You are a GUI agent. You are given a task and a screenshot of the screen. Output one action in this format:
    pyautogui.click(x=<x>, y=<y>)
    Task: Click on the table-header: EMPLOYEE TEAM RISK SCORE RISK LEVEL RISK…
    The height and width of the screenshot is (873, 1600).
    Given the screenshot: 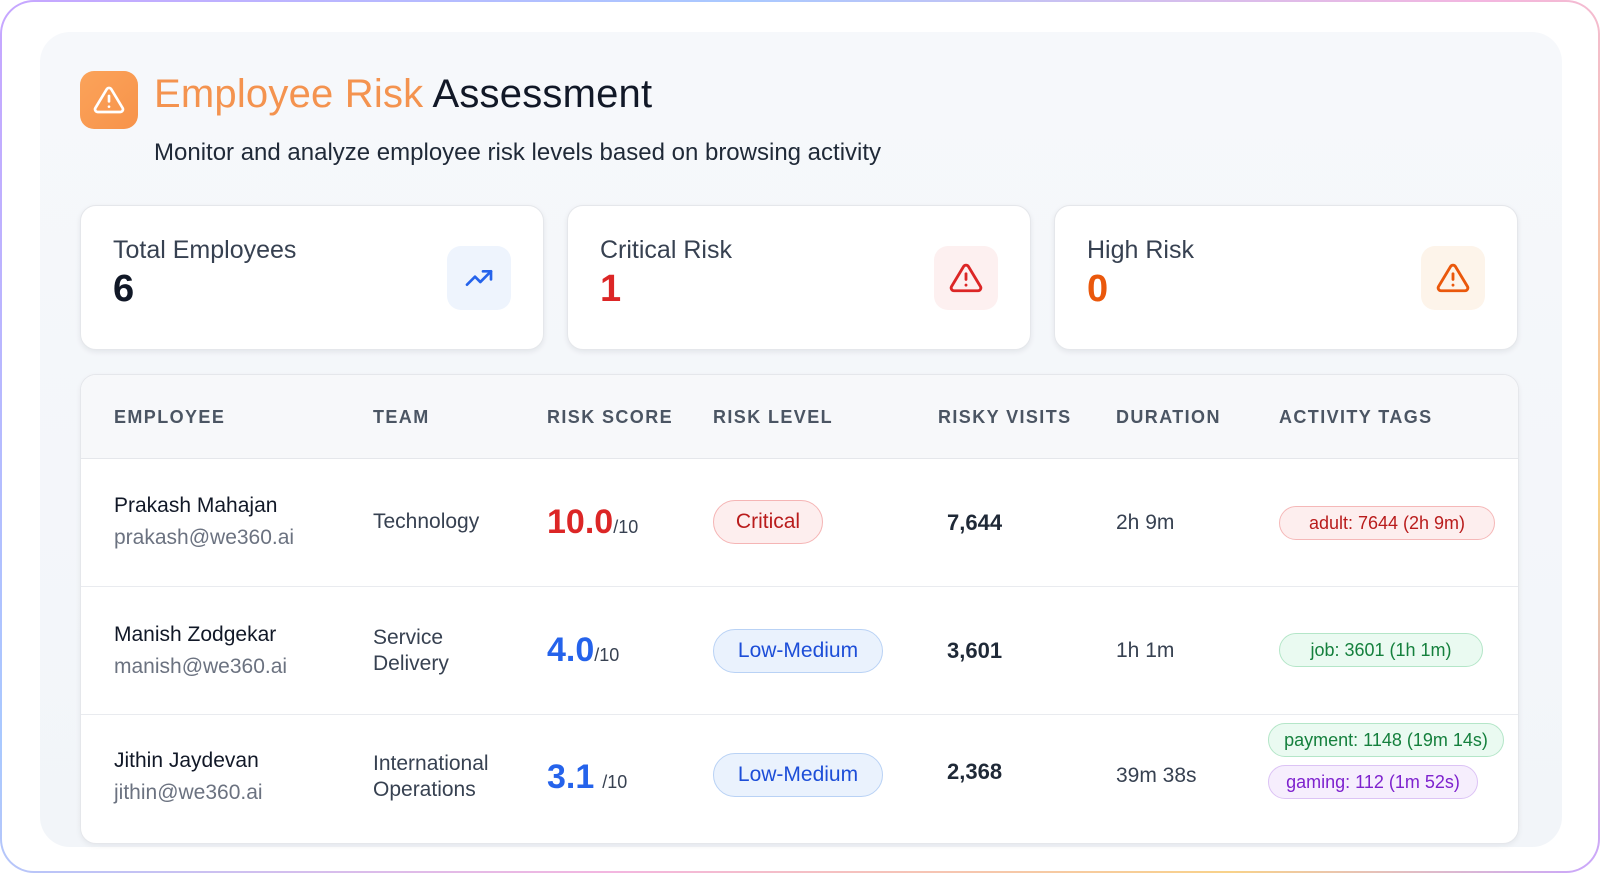 What is the action you would take?
    pyautogui.click(x=799, y=417)
    